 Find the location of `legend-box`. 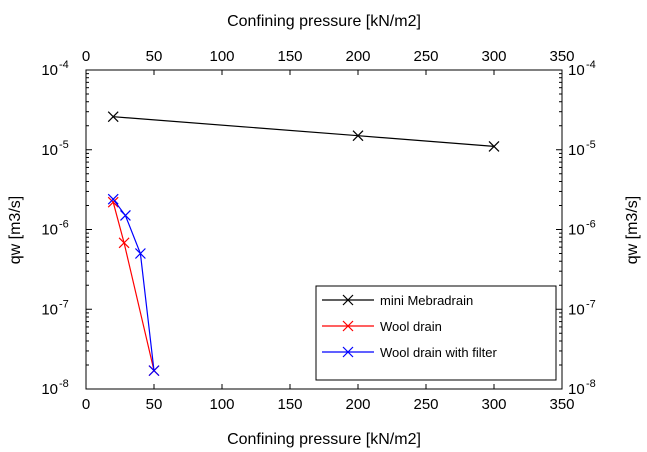

legend-box is located at coordinates (436, 333).